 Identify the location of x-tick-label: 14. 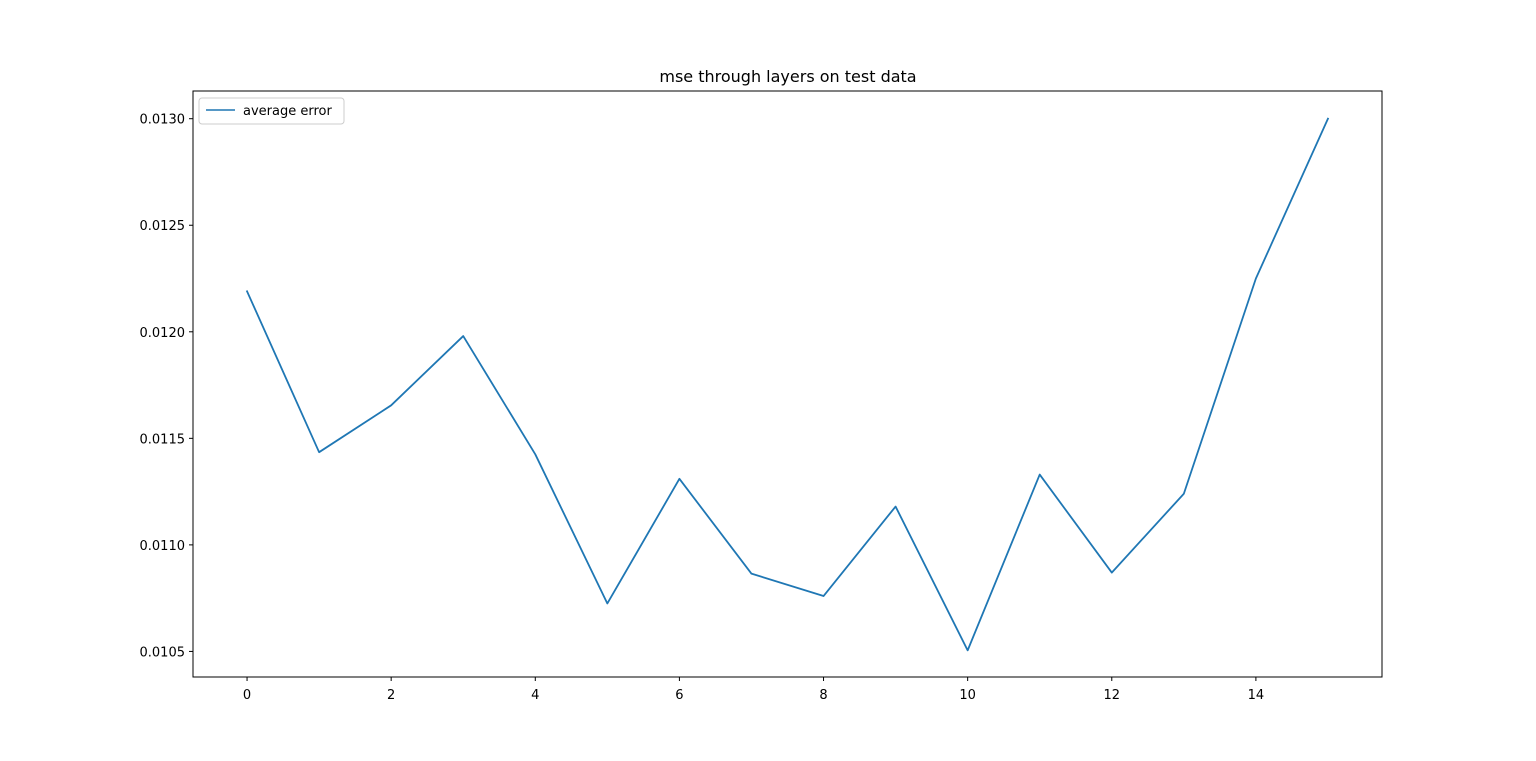
(1256, 695).